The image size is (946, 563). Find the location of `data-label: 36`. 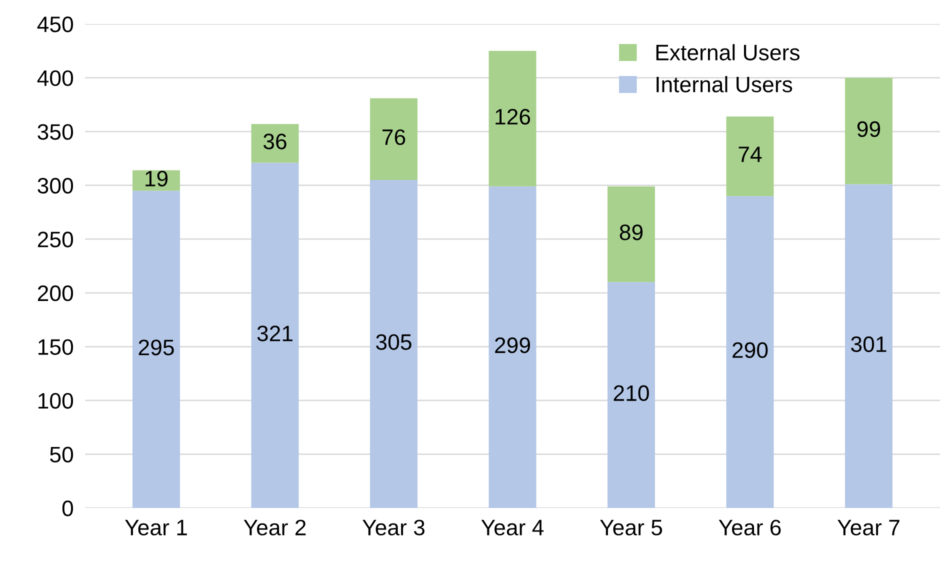

data-label: 36 is located at coordinates (274, 142).